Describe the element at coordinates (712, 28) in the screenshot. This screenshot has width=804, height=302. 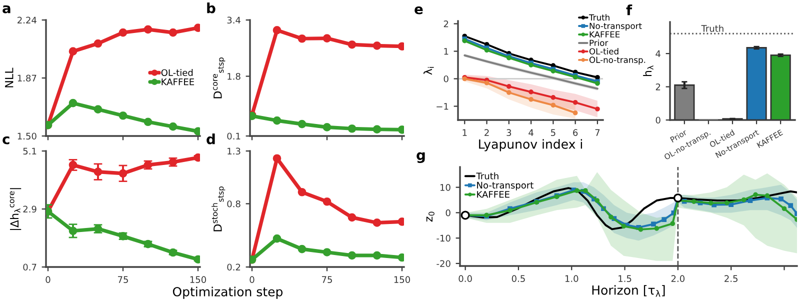
I see `ref-line-label: Truth` at that location.